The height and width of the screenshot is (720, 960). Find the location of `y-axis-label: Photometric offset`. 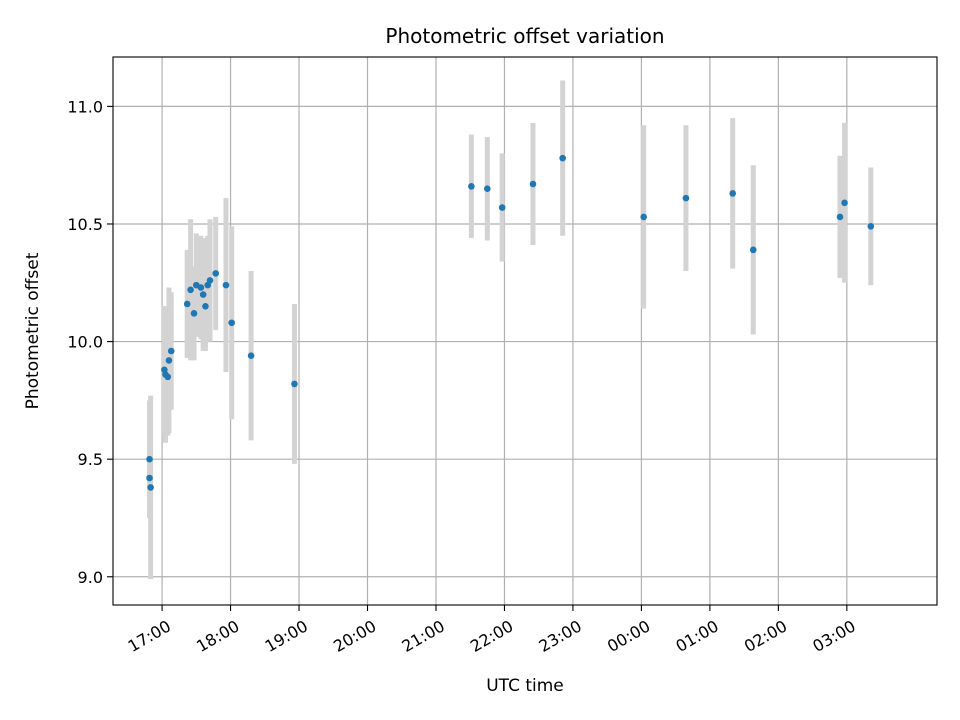

y-axis-label: Photometric offset is located at coordinates (33, 330).